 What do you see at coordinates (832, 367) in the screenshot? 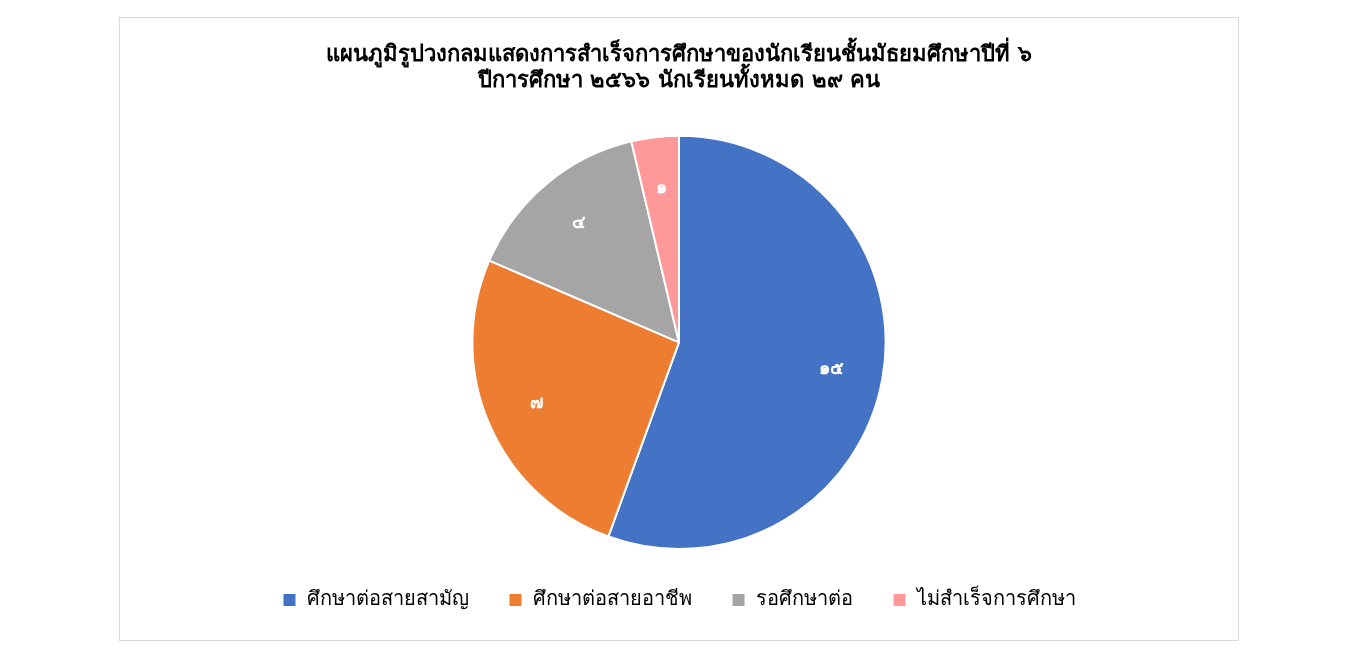
I see `data-label: ๑๕` at bounding box center [832, 367].